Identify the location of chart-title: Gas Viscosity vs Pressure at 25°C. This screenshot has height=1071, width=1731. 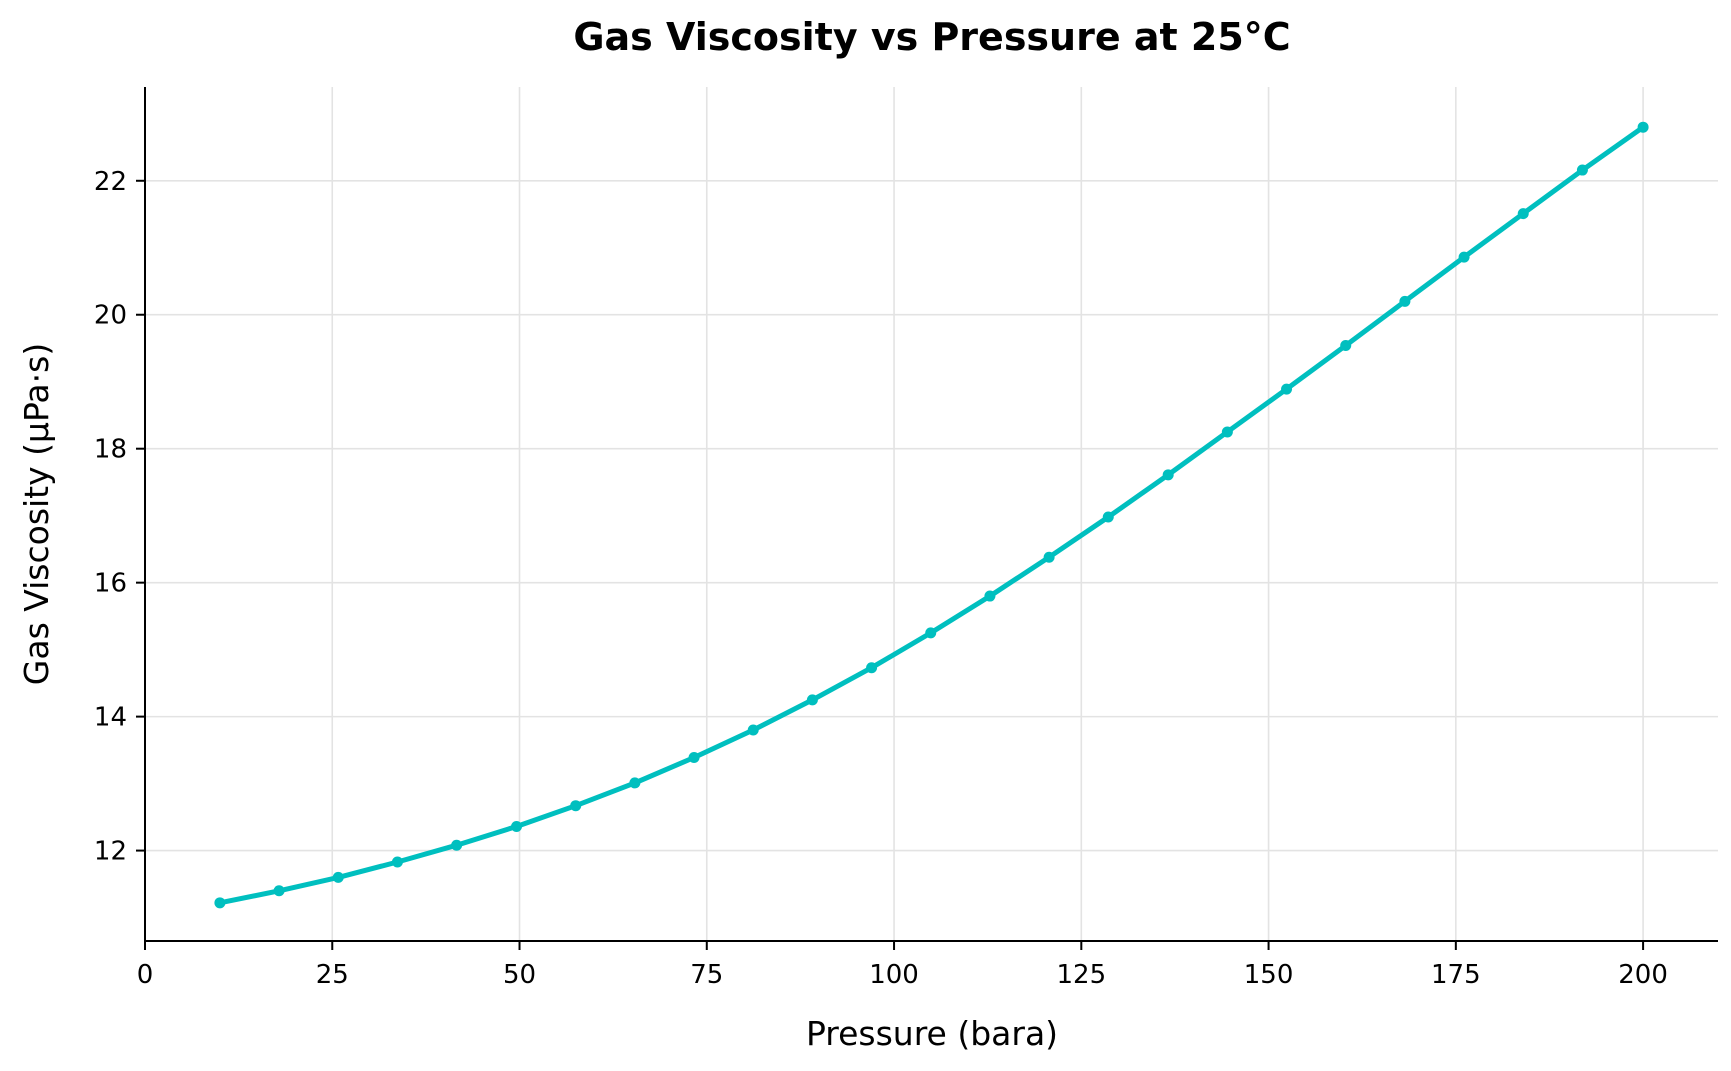
(931, 37).